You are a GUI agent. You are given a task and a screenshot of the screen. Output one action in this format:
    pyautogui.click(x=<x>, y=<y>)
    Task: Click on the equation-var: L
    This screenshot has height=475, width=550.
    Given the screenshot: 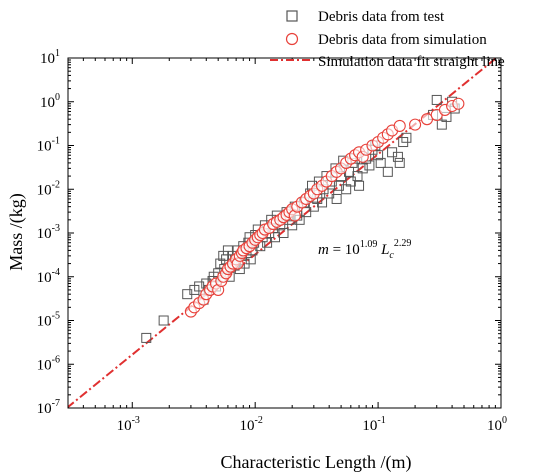 What is the action you would take?
    pyautogui.click(x=383, y=250)
    